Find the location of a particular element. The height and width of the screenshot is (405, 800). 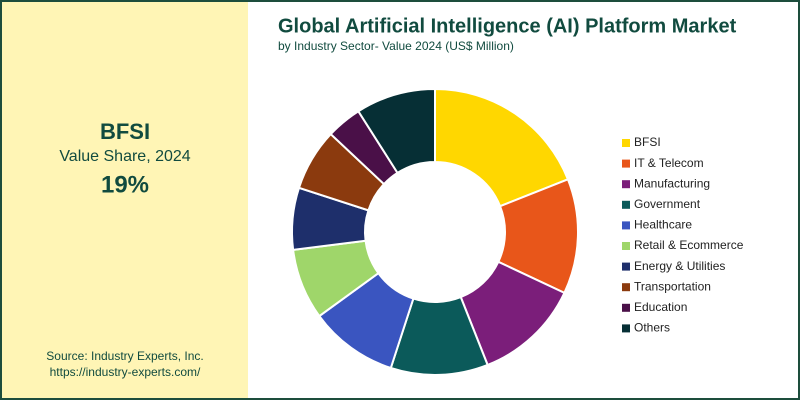

legend-label: Transportation is located at coordinates (672, 286).